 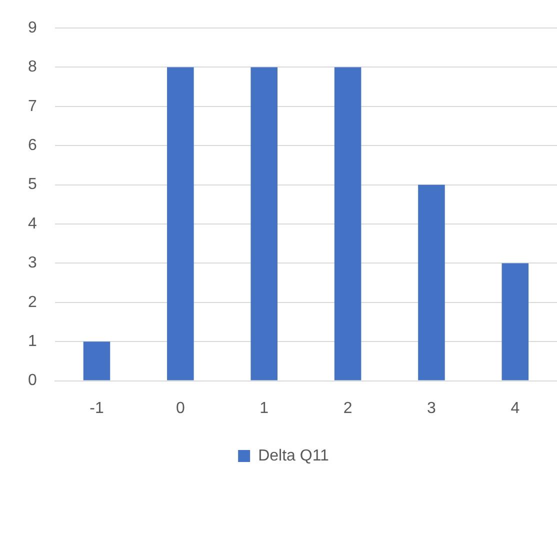 I want to click on y-tick-label: 9, so click(x=32, y=27).